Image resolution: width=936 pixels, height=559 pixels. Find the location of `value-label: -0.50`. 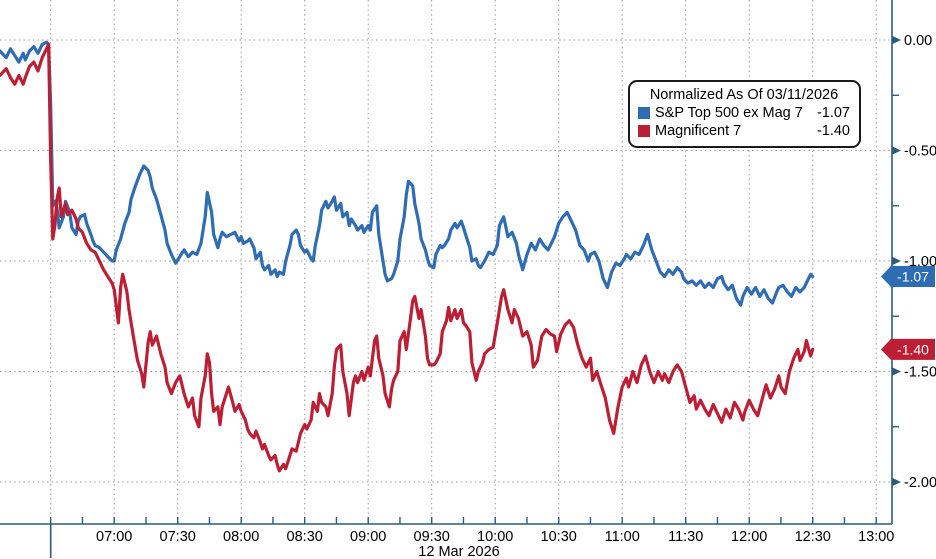

value-label: -0.50 is located at coordinates (920, 152).